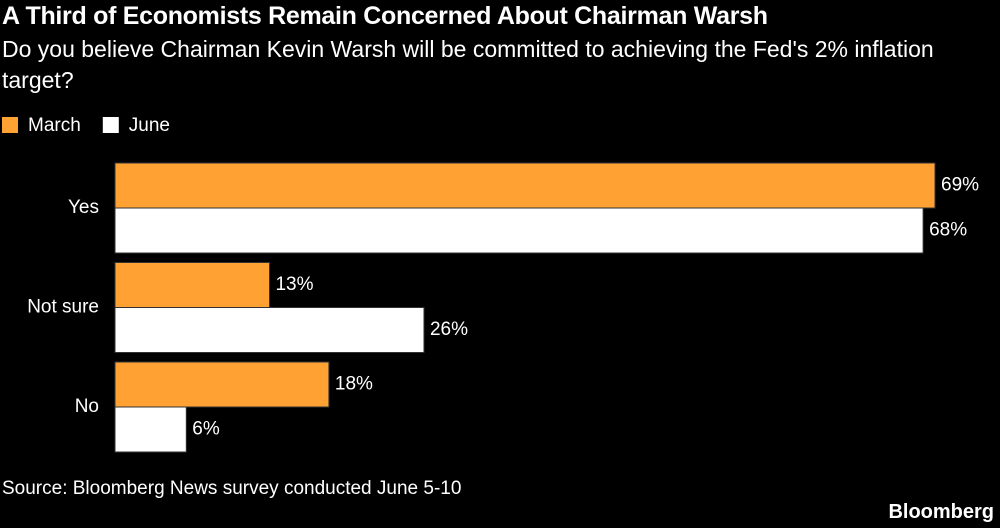  Describe the element at coordinates (83, 207) in the screenshot. I see `category-label: Yes` at that location.